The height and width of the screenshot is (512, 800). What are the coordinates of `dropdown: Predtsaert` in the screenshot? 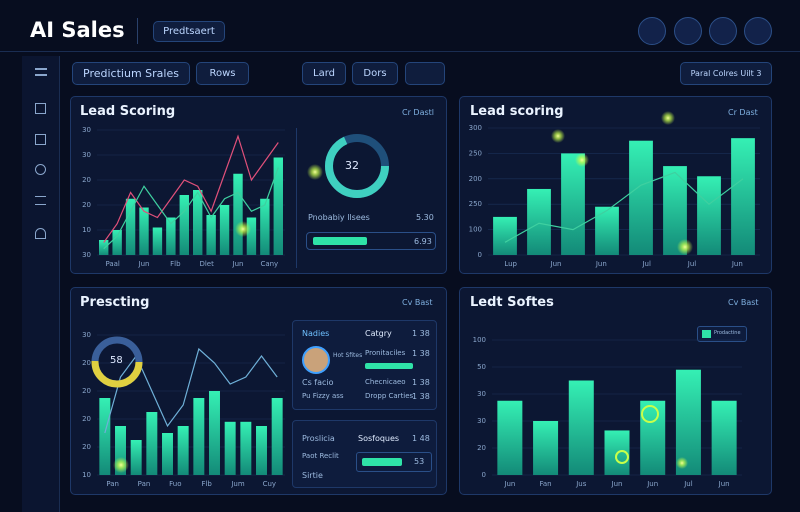 It's located at (189, 31).